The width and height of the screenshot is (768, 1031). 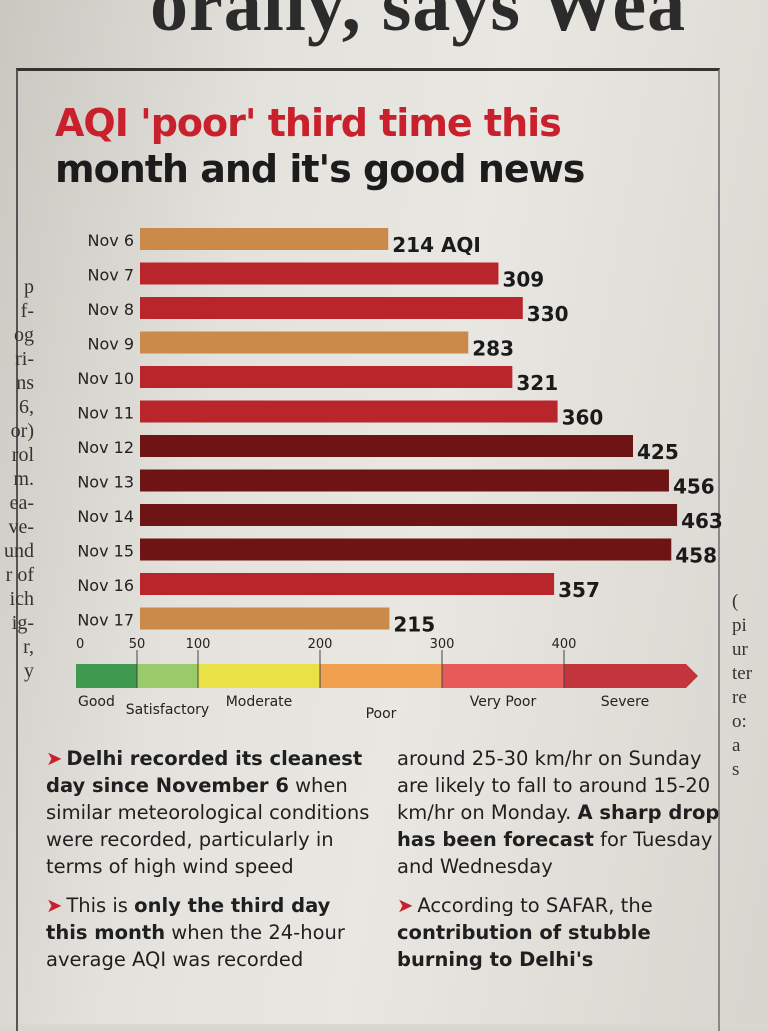 I want to click on left-fragment: ig-, so click(x=22, y=623).